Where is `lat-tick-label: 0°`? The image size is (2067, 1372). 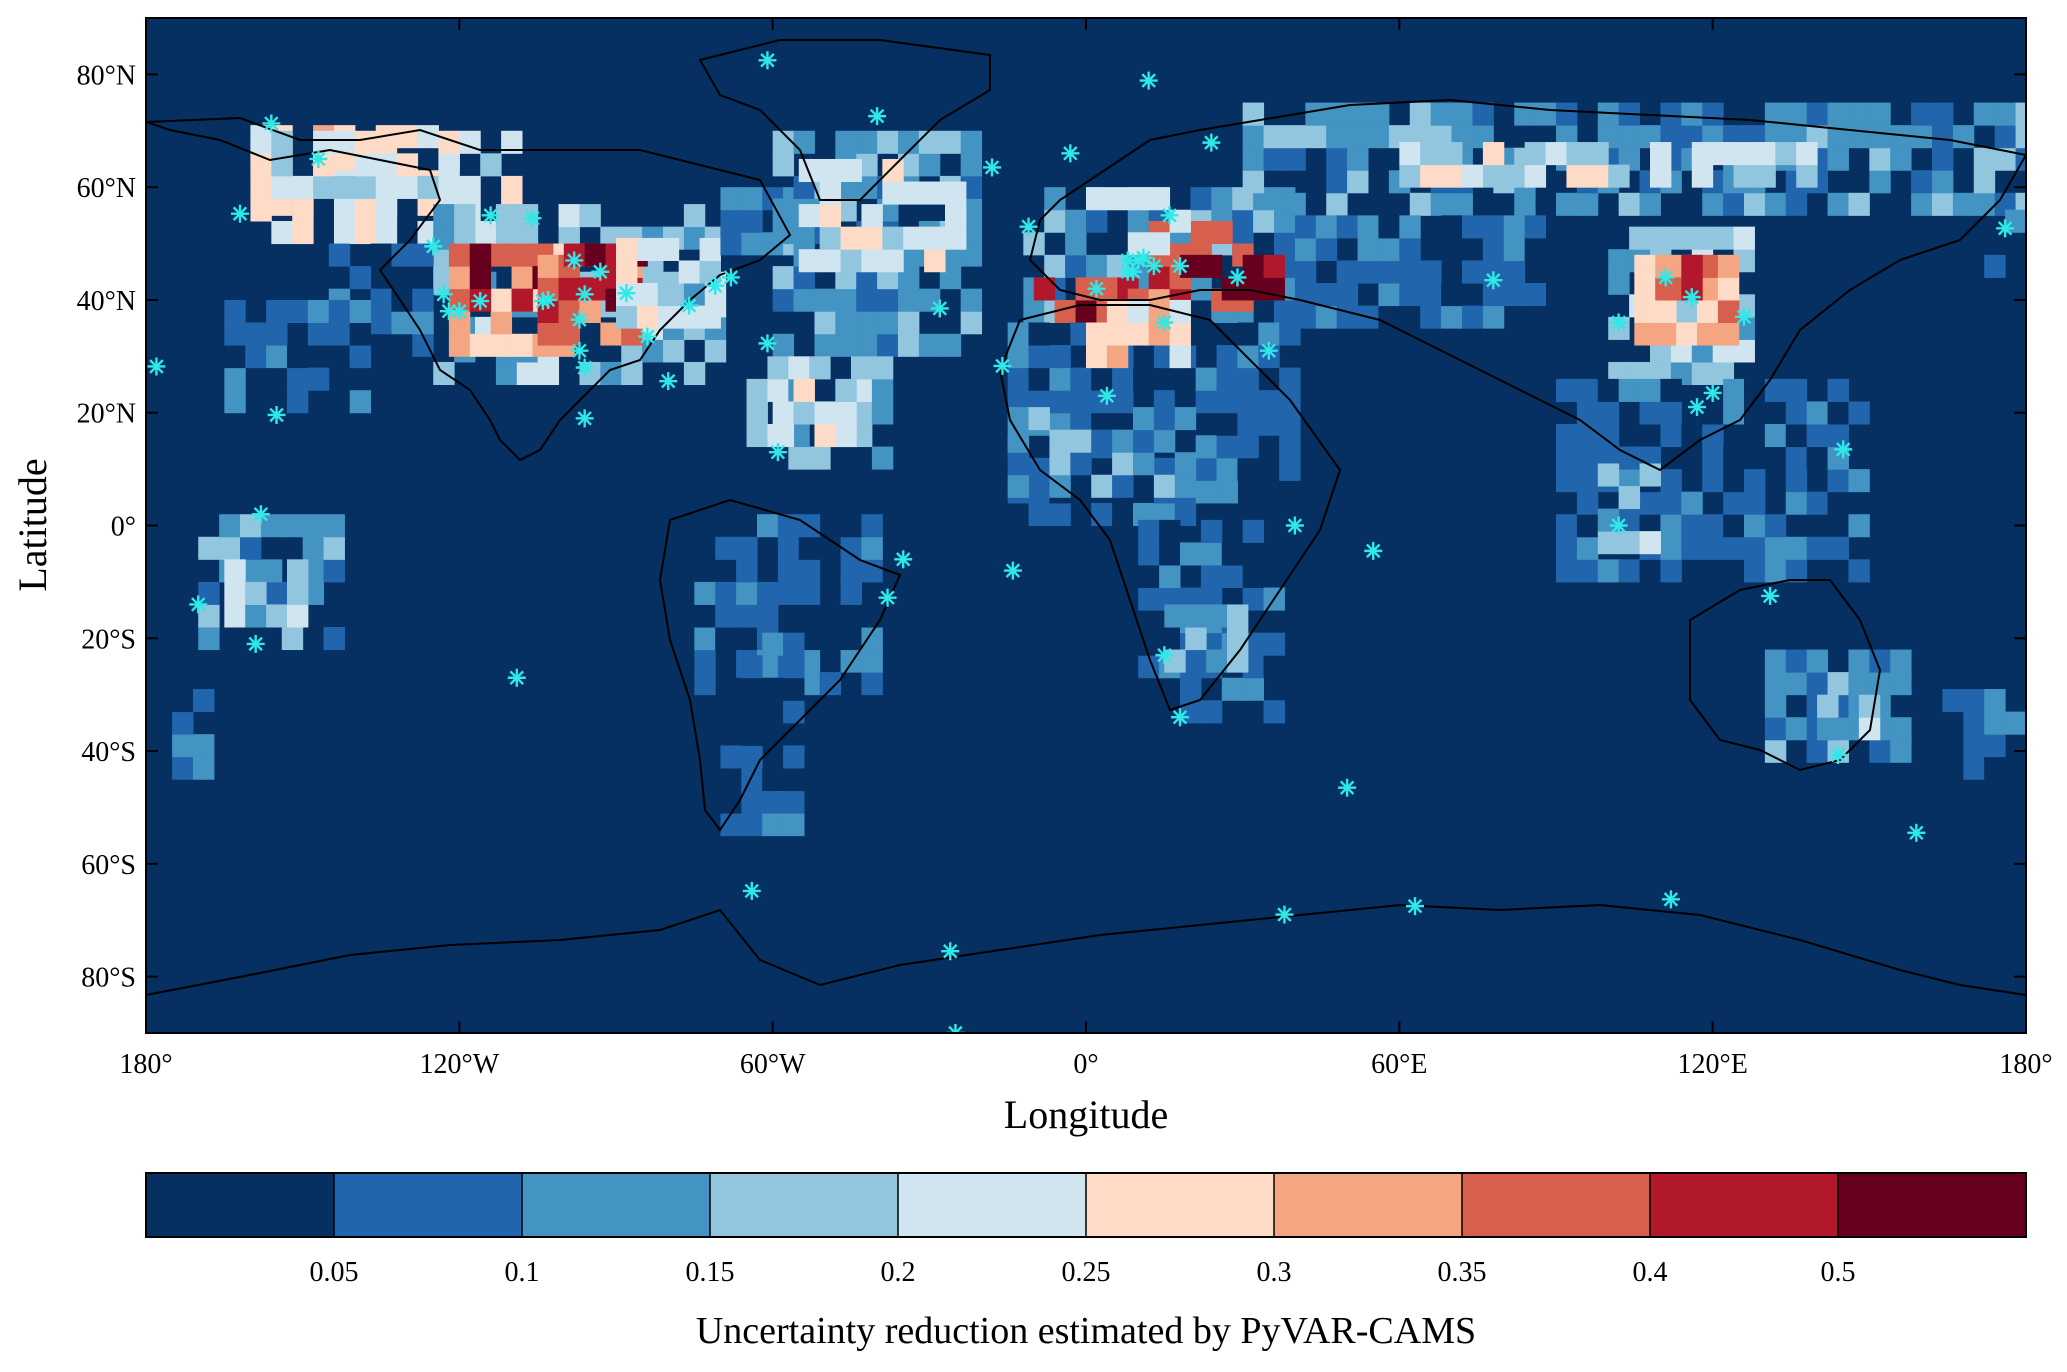 lat-tick-label: 0° is located at coordinates (123, 527).